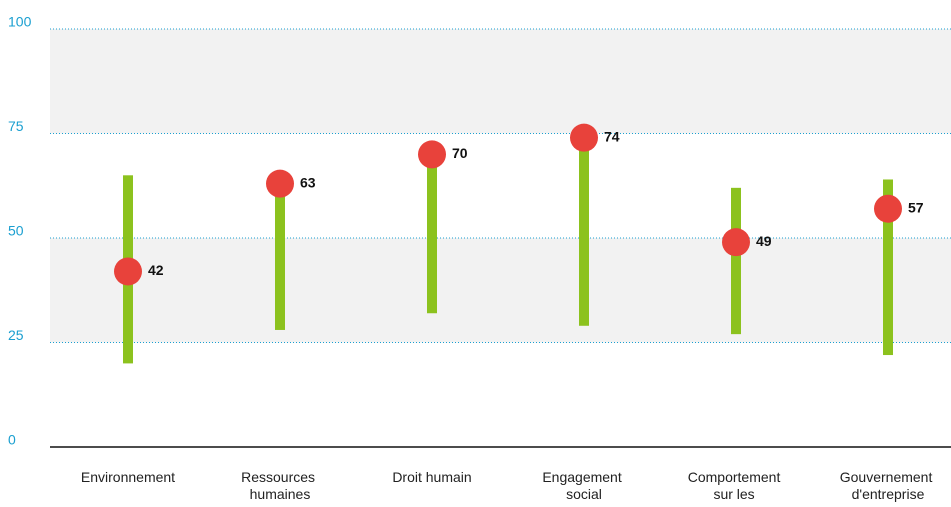 This screenshot has width=951, height=507. What do you see at coordinates (460, 153) in the screenshot?
I see `value-label: 70` at bounding box center [460, 153].